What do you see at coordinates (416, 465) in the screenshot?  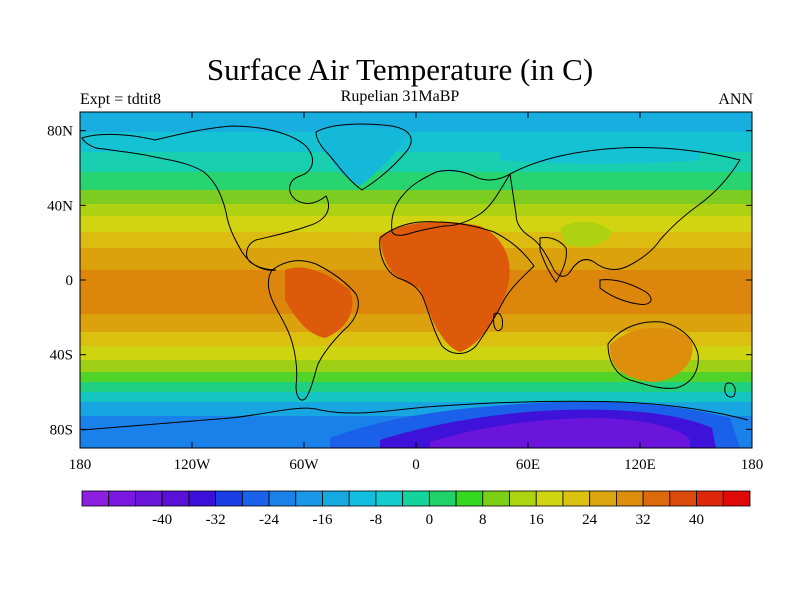 I see `lon-tick-label: 0` at bounding box center [416, 465].